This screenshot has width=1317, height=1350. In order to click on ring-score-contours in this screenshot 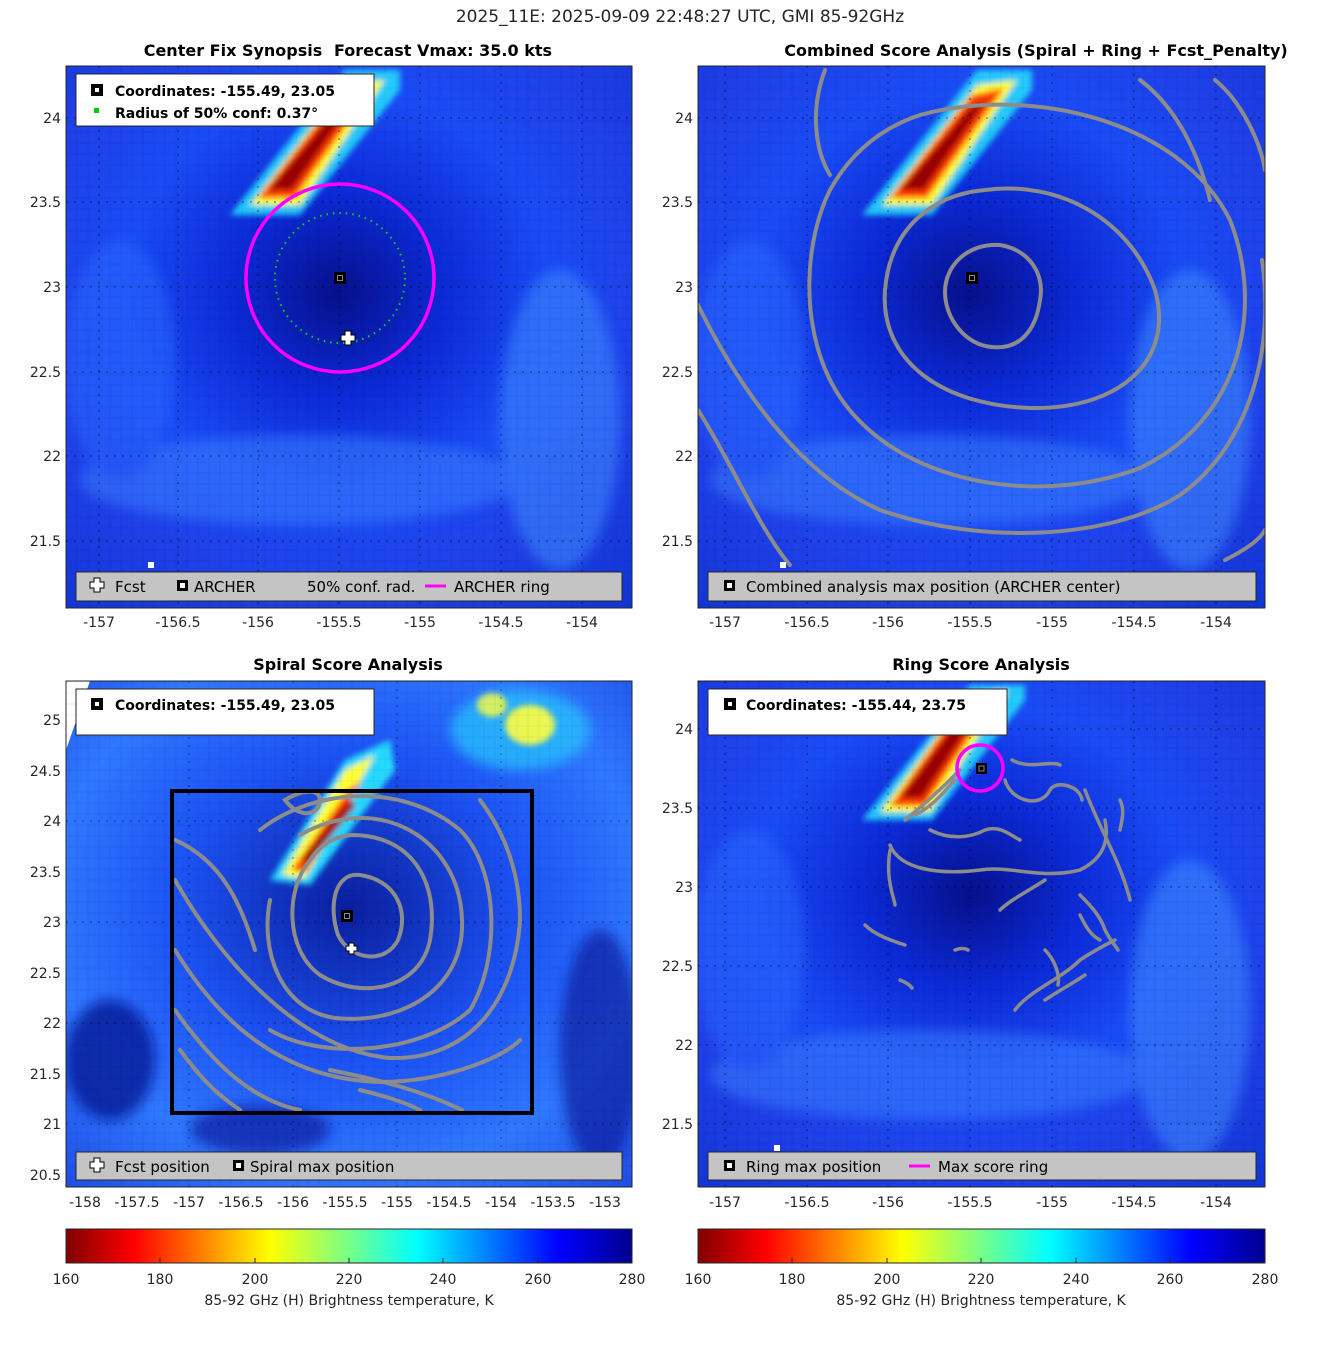, I will do `click(997, 885)`.